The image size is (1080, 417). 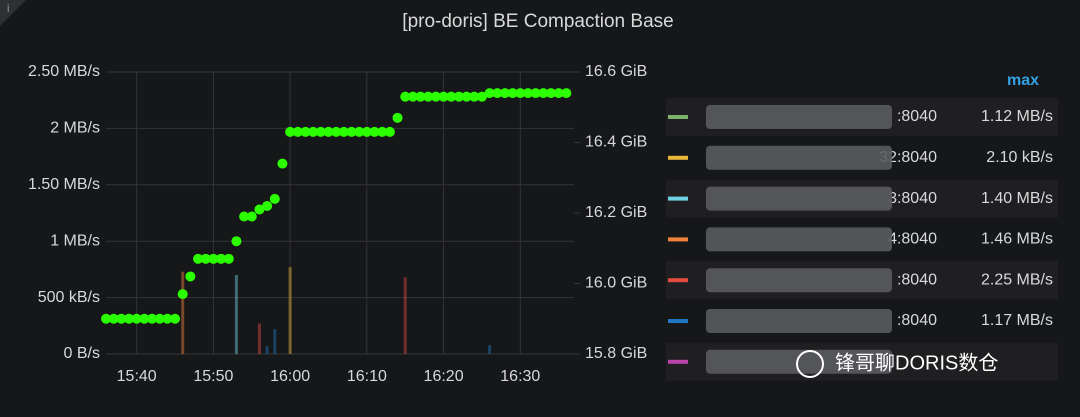 What do you see at coordinates (616, 71) in the screenshot?
I see `y2-tick-label: 16.6 GiB` at bounding box center [616, 71].